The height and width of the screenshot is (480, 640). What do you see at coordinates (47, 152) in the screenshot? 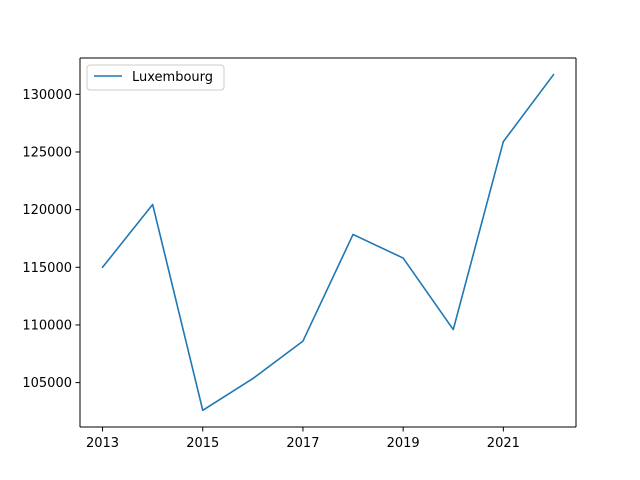
I see `y-tick-label: 125000` at bounding box center [47, 152].